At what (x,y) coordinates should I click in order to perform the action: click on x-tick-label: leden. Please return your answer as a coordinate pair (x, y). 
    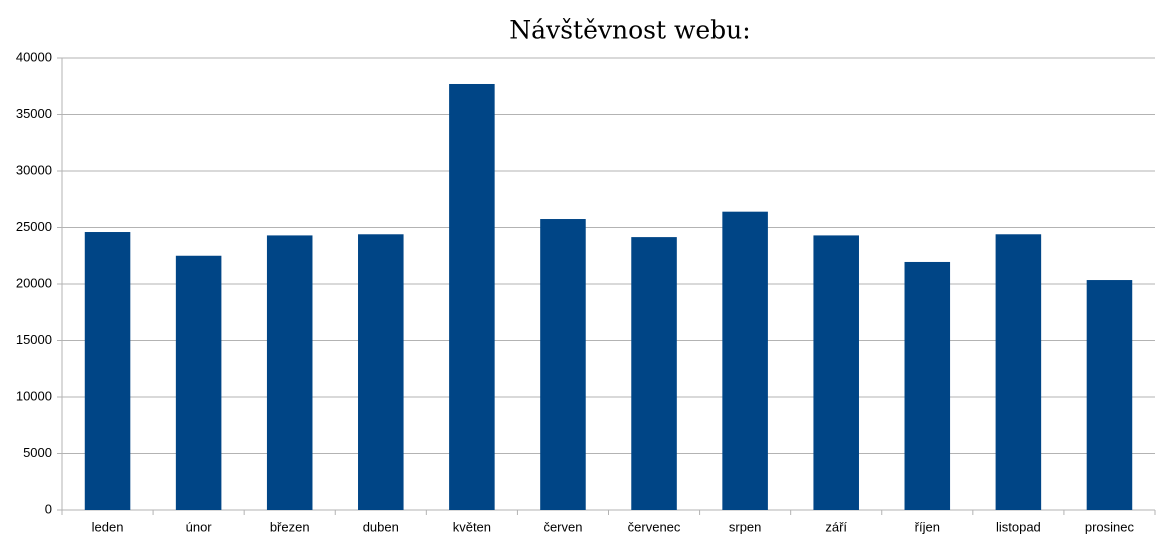
    Looking at the image, I should click on (108, 526).